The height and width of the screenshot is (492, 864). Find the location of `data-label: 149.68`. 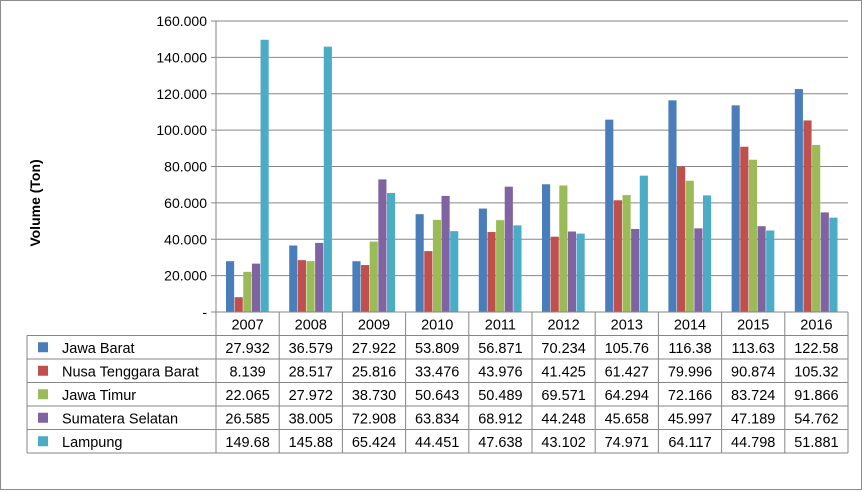

data-label: 149.68 is located at coordinates (247, 443).